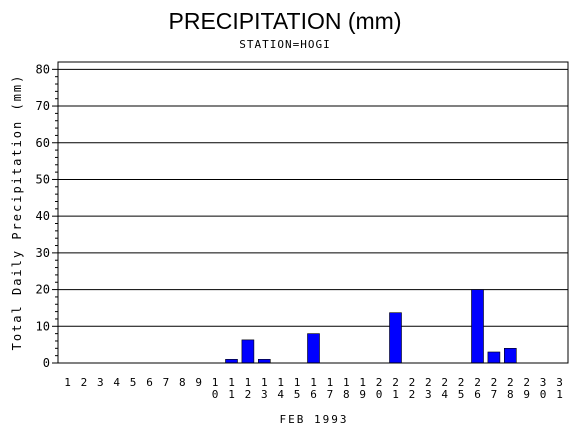 This screenshot has height=435, width=570. What do you see at coordinates (43, 69) in the screenshot?
I see `y-tick-label: 80` at bounding box center [43, 69].